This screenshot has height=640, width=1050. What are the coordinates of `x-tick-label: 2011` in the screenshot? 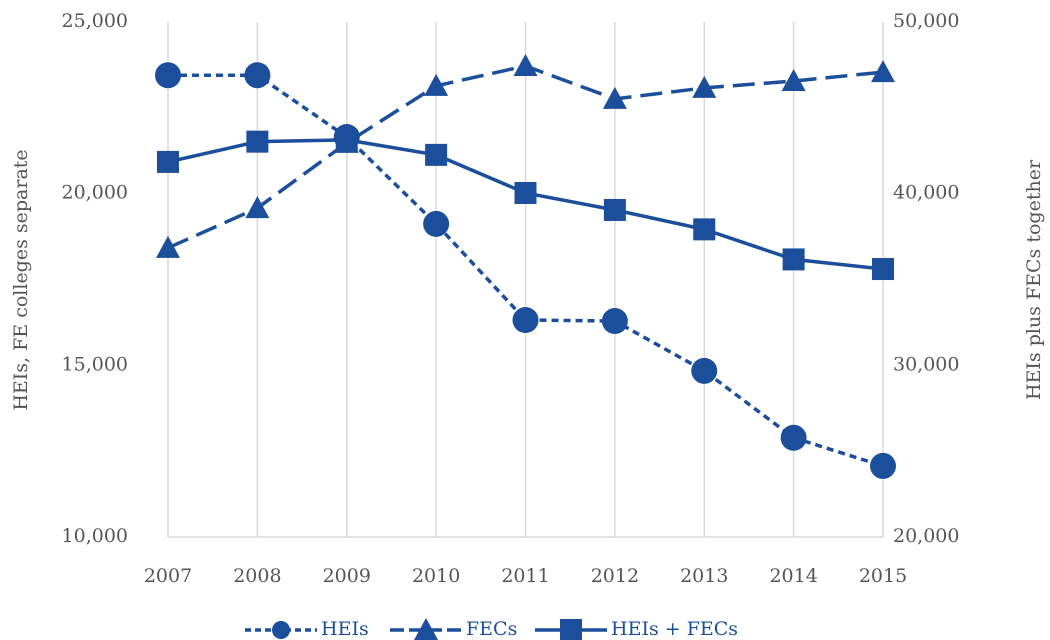 It's located at (525, 576).